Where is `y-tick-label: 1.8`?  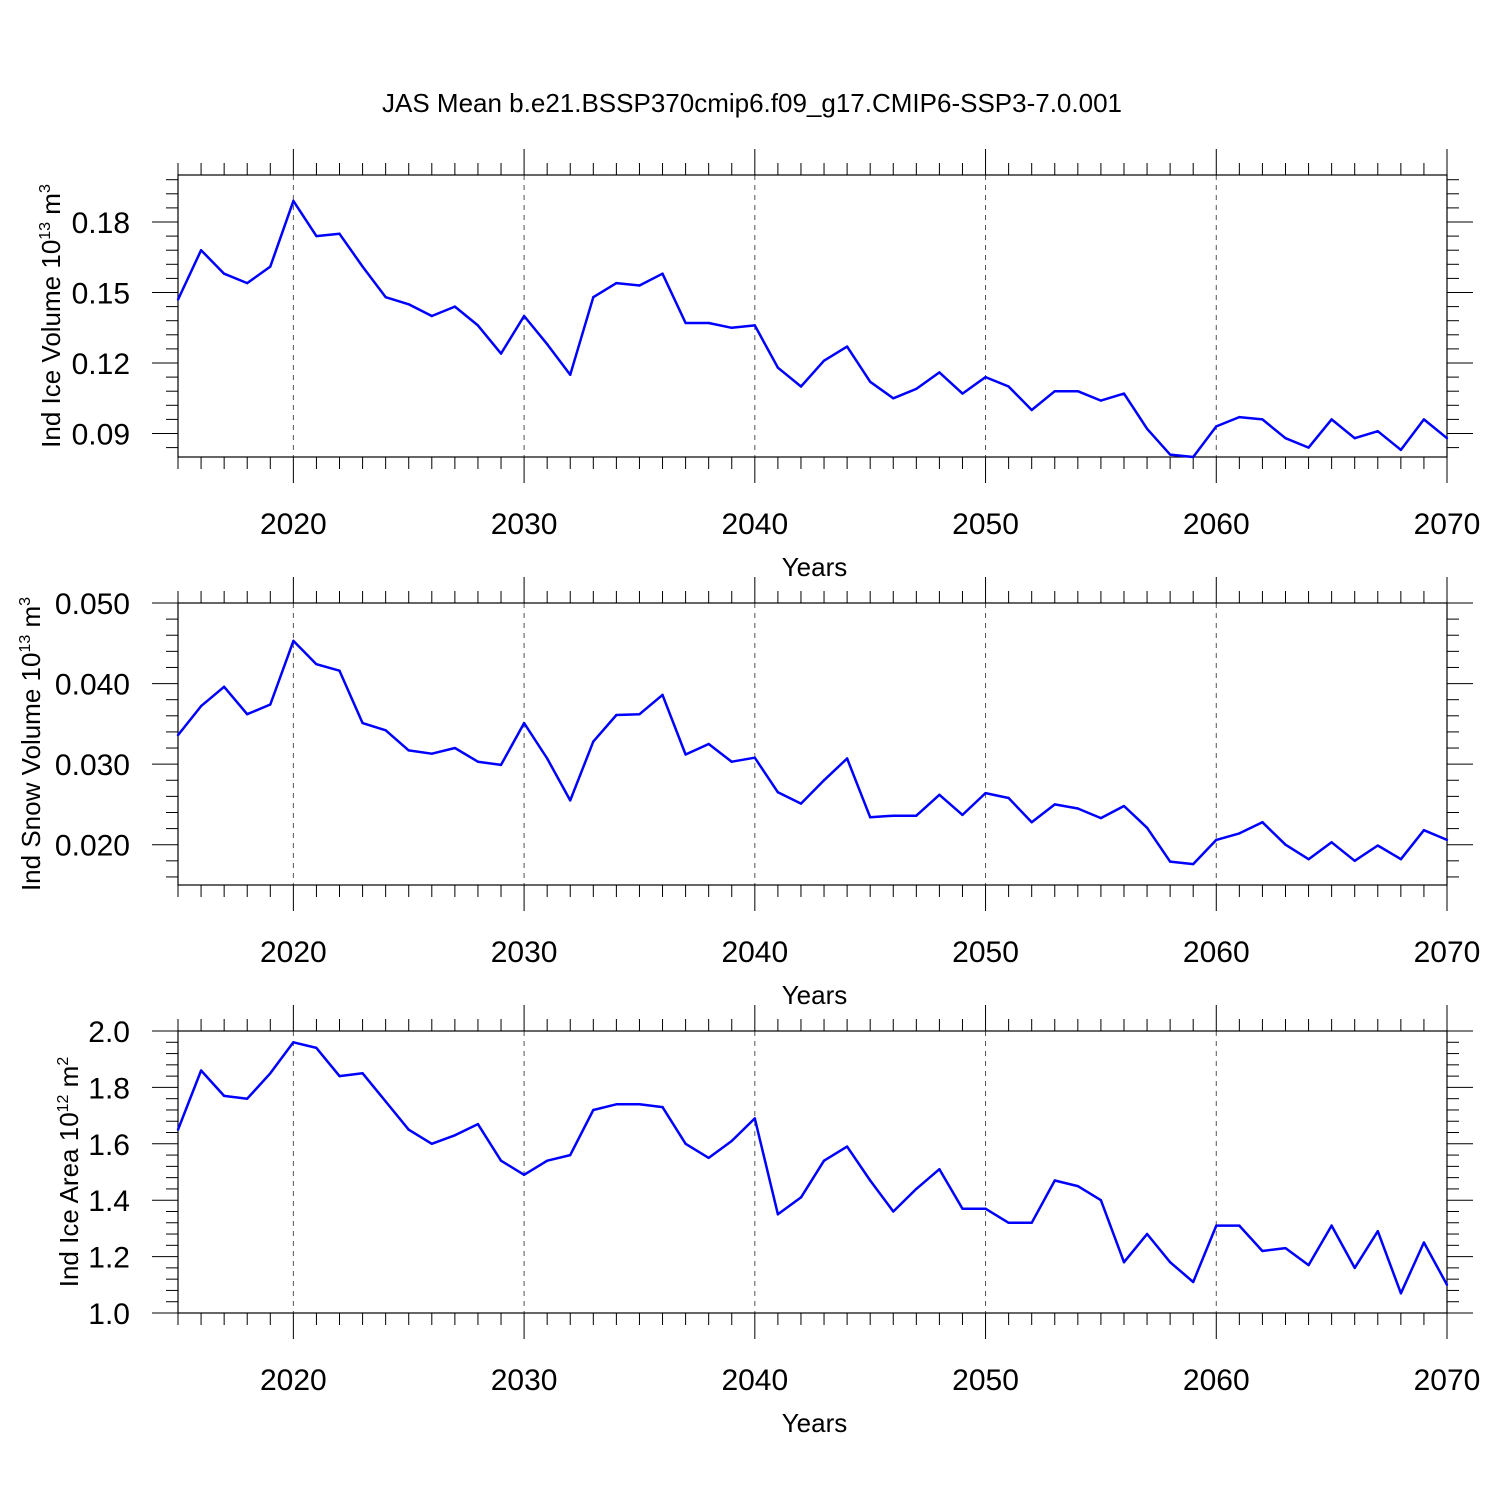 y-tick-label: 1.8 is located at coordinates (109, 1088).